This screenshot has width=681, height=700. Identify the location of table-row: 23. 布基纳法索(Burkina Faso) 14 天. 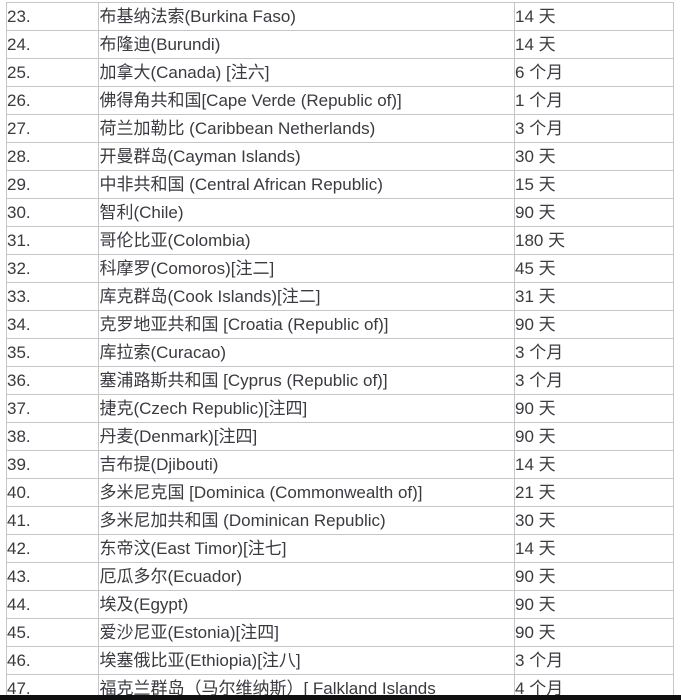
(339, 16).